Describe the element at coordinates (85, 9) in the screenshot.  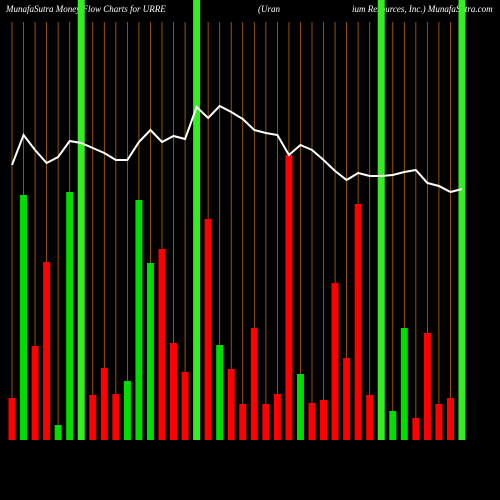
I see `chart-title: MunafaSutra Money Flow Charts for URRE` at that location.